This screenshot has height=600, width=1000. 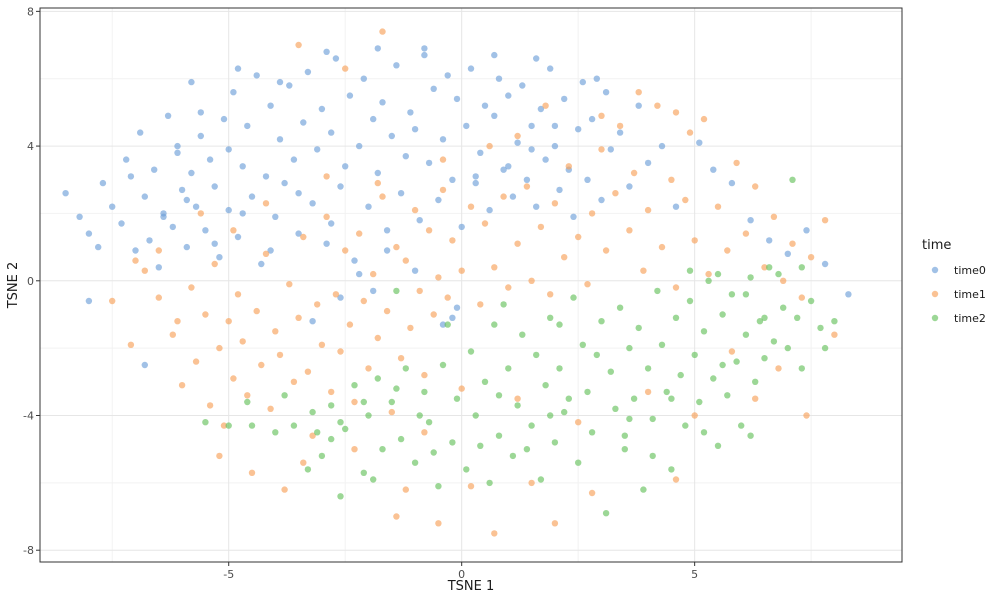 What do you see at coordinates (970, 318) in the screenshot?
I see `legend-label-time2: time2` at bounding box center [970, 318].